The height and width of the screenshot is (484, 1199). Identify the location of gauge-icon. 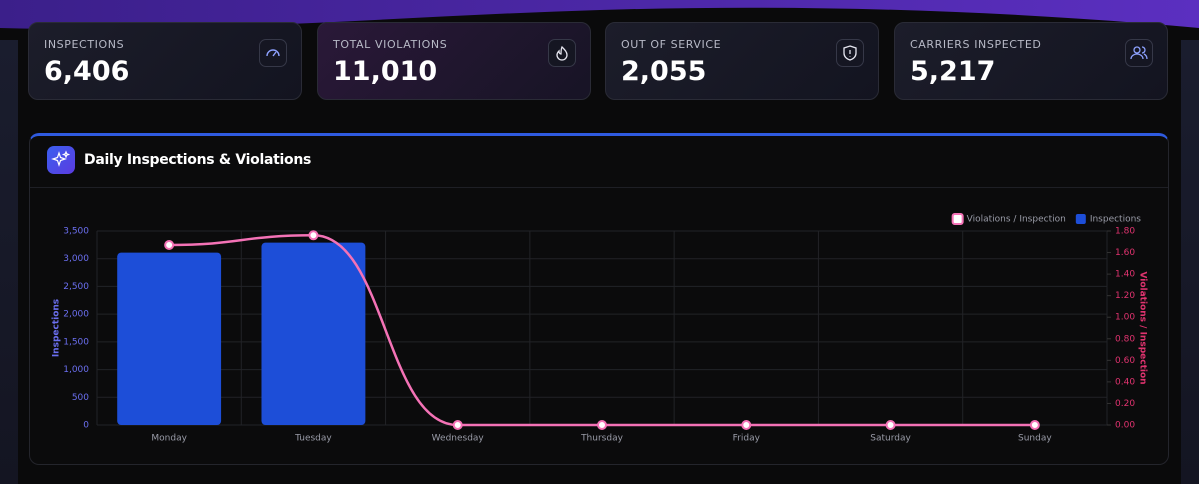
(273, 53).